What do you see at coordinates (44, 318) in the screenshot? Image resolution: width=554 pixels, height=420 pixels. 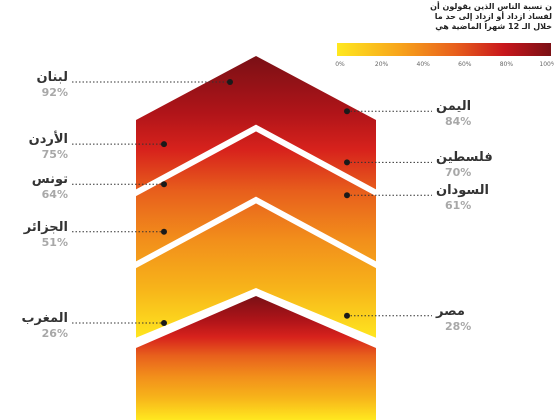 I see `country-name: المغرب` at bounding box center [44, 318].